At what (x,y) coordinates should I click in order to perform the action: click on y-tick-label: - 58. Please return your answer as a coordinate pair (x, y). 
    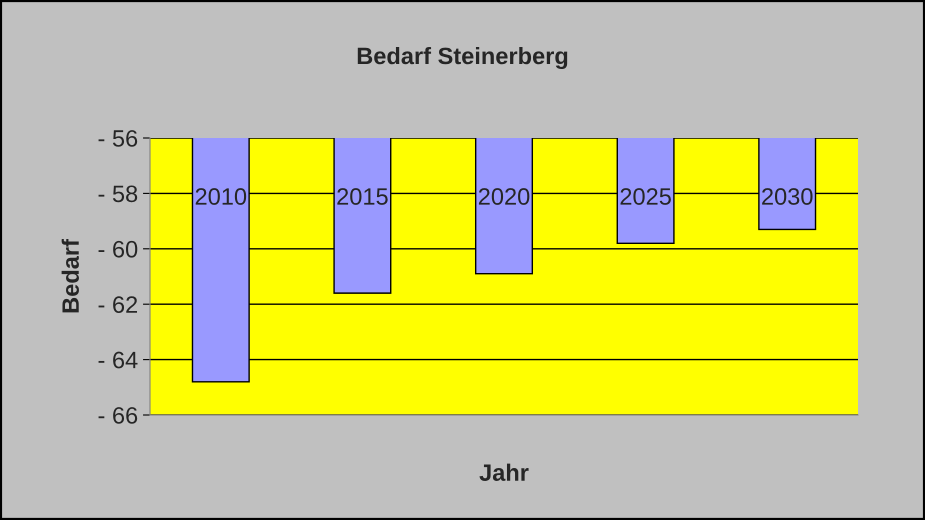
    Looking at the image, I should click on (118, 193).